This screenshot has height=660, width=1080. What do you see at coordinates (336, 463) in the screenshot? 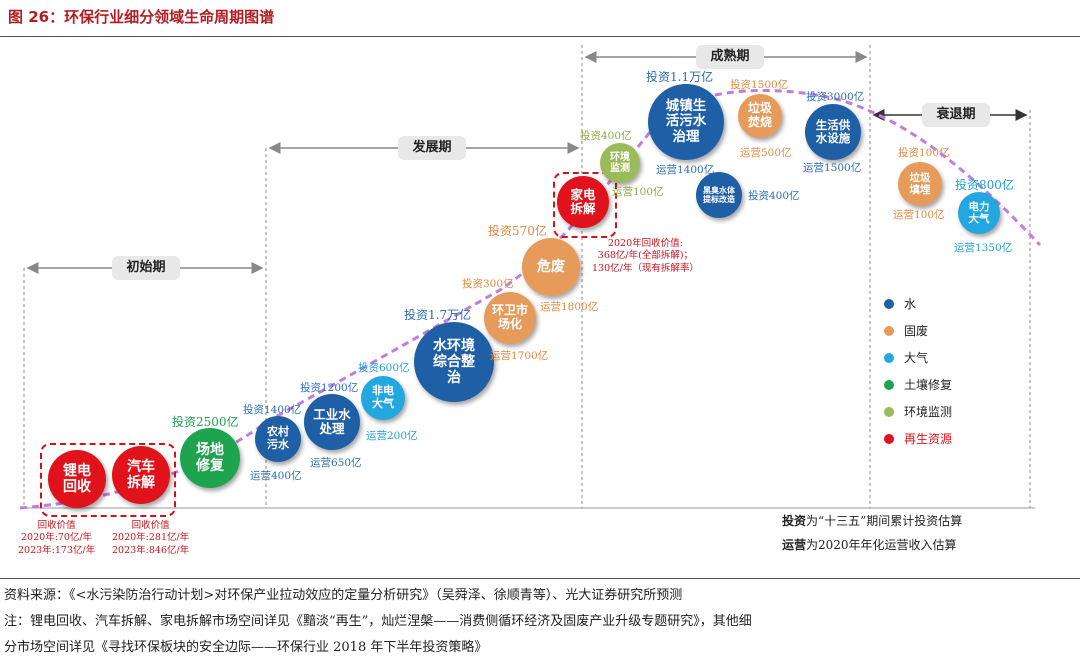
I see `industrial-water-operation: 运营650亿` at bounding box center [336, 463].